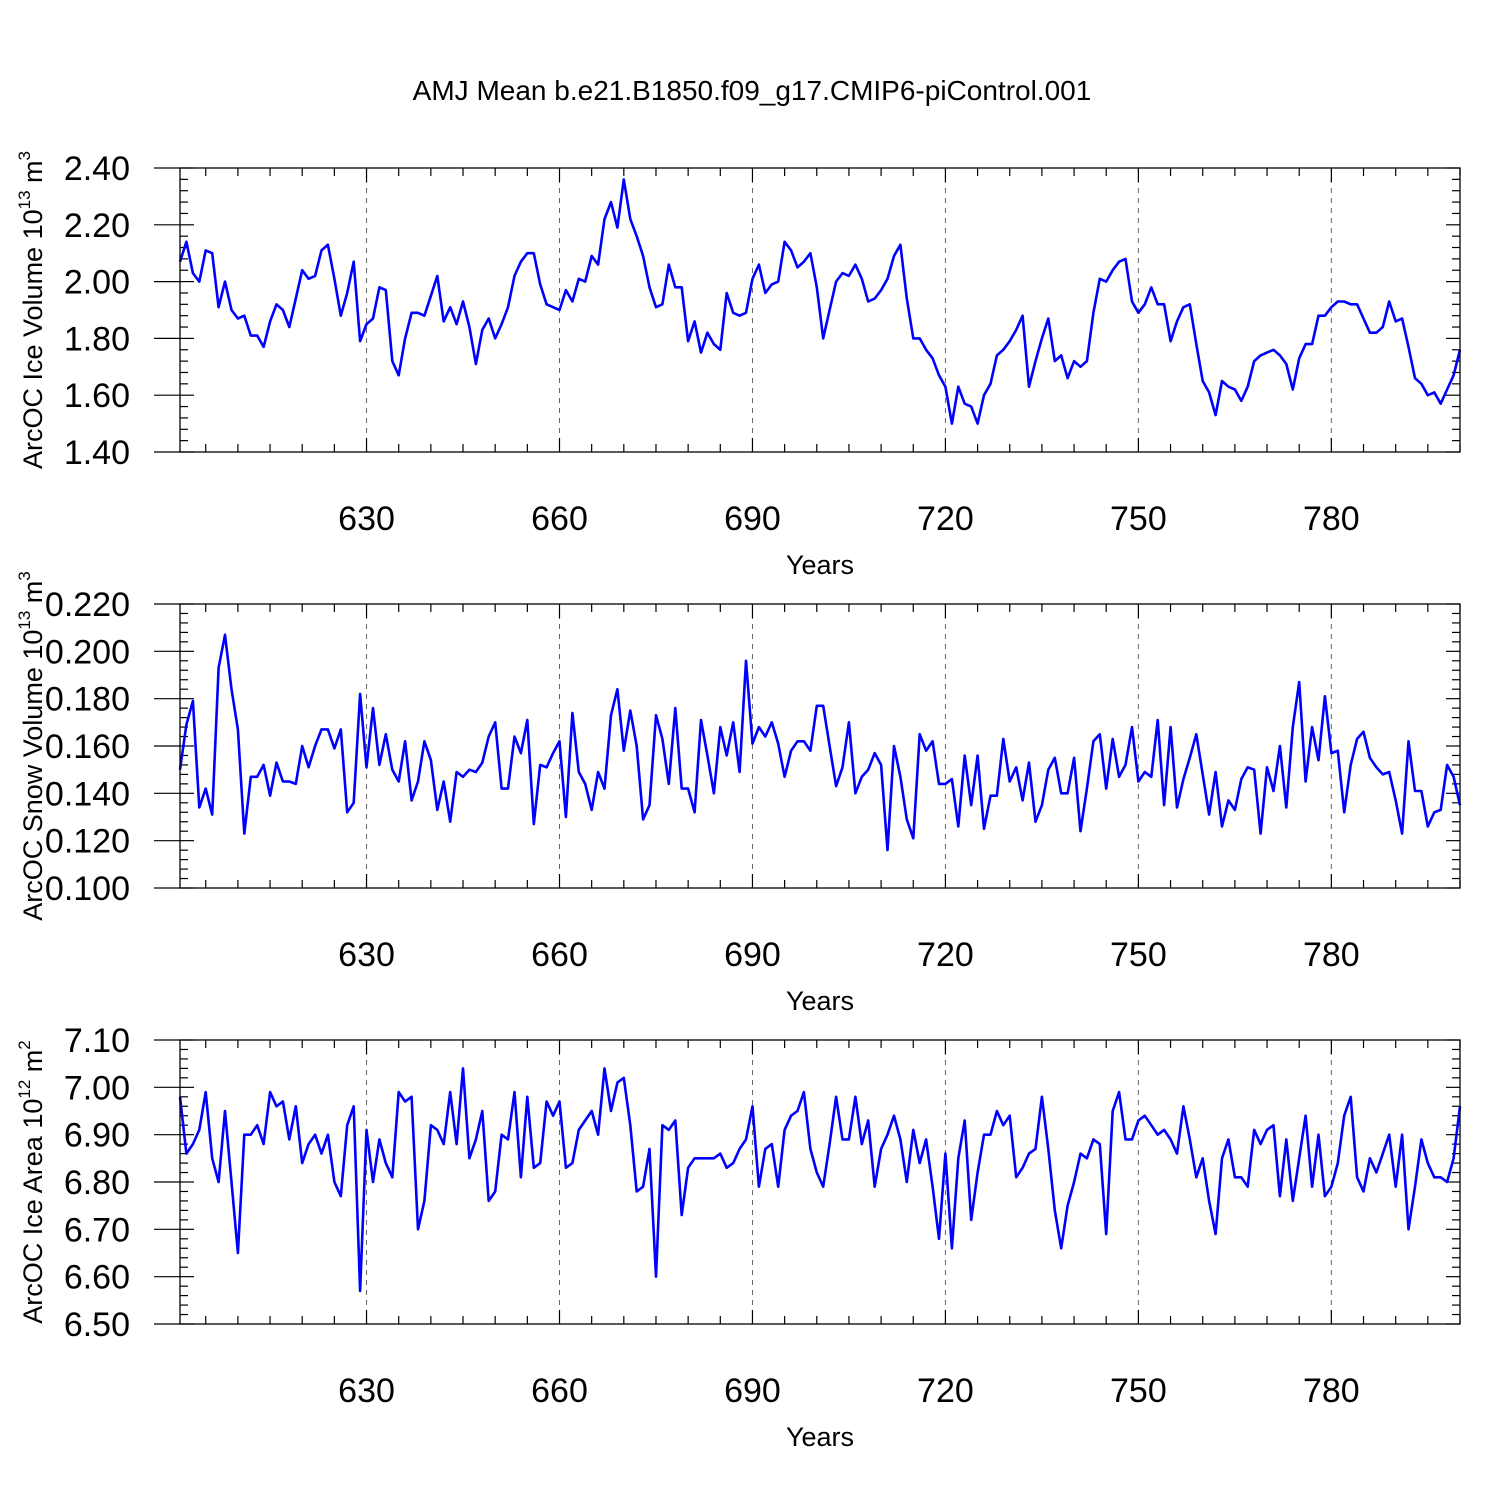  I want to click on y-axis-label-text: ArcOC Ice Volume 10, so click(33, 339).